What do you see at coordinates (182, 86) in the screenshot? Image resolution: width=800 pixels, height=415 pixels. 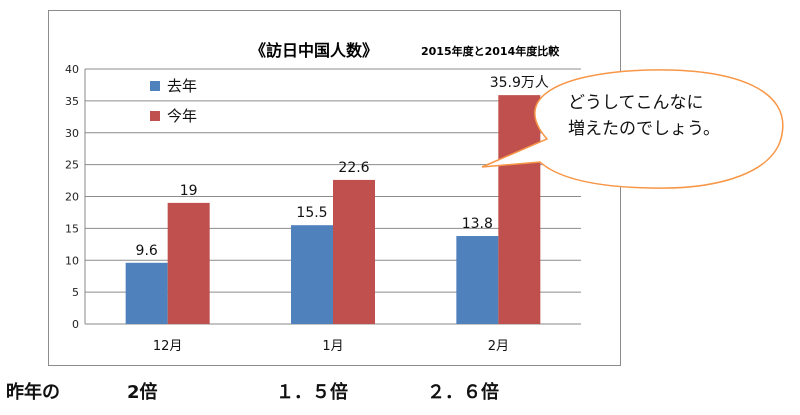 I see `legend-label: 去年` at bounding box center [182, 86].